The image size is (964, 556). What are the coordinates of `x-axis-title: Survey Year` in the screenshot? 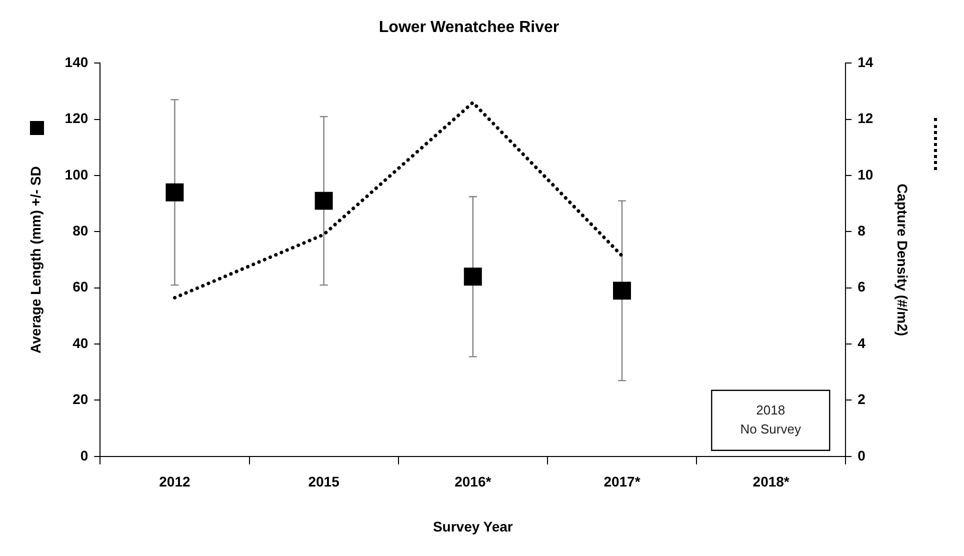 It's located at (473, 526).